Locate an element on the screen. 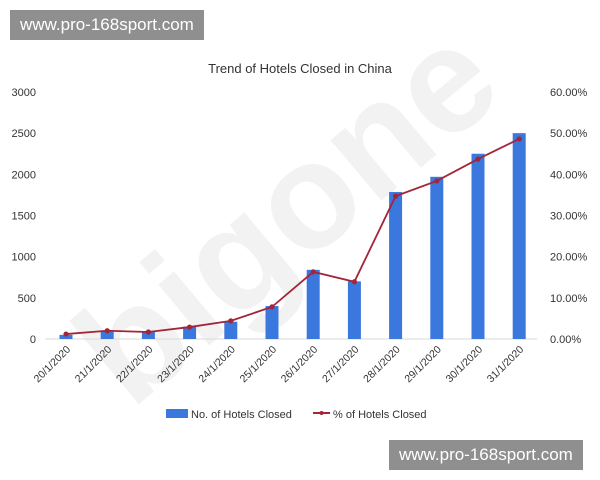 The width and height of the screenshot is (600, 480). legend-label-bars: No. of Hotels Closed is located at coordinates (241, 415).